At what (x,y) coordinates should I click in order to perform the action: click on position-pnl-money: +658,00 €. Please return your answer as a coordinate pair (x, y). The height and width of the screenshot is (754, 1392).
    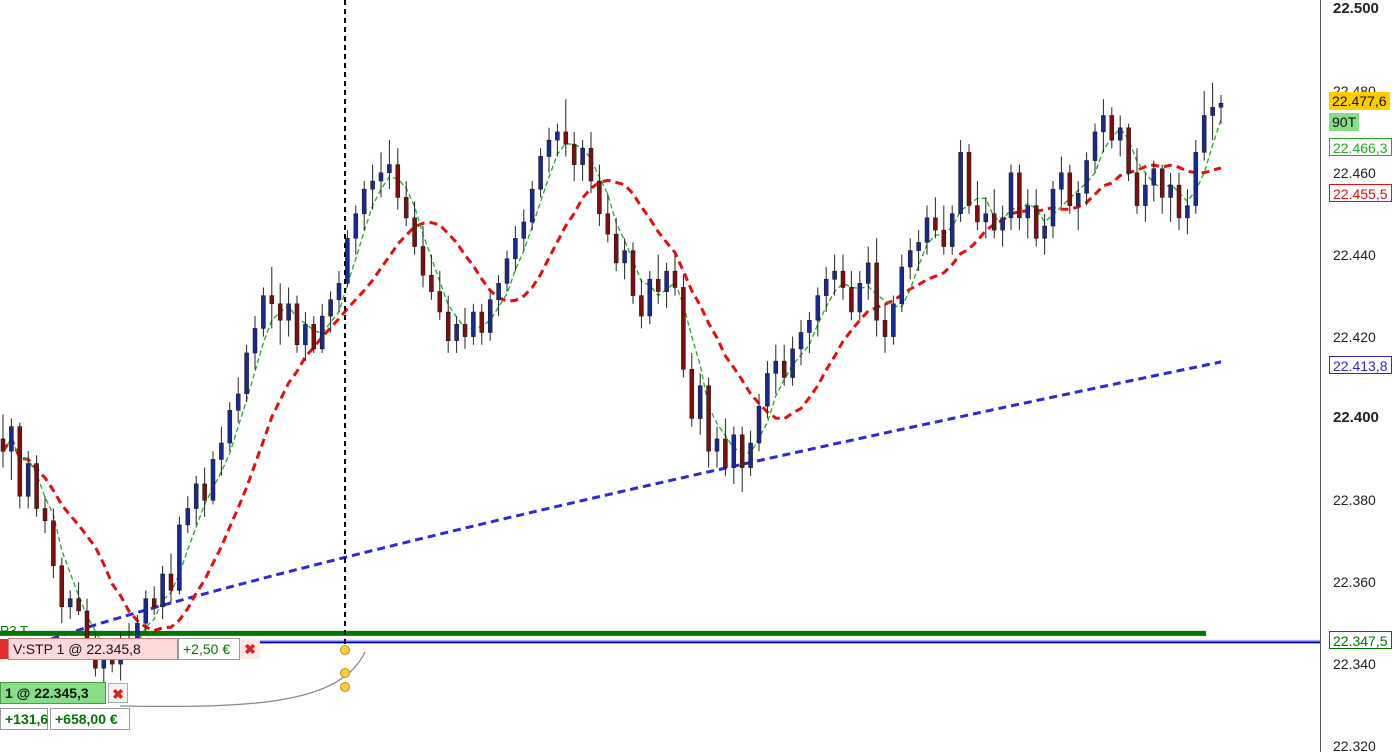
    Looking at the image, I should click on (90, 719).